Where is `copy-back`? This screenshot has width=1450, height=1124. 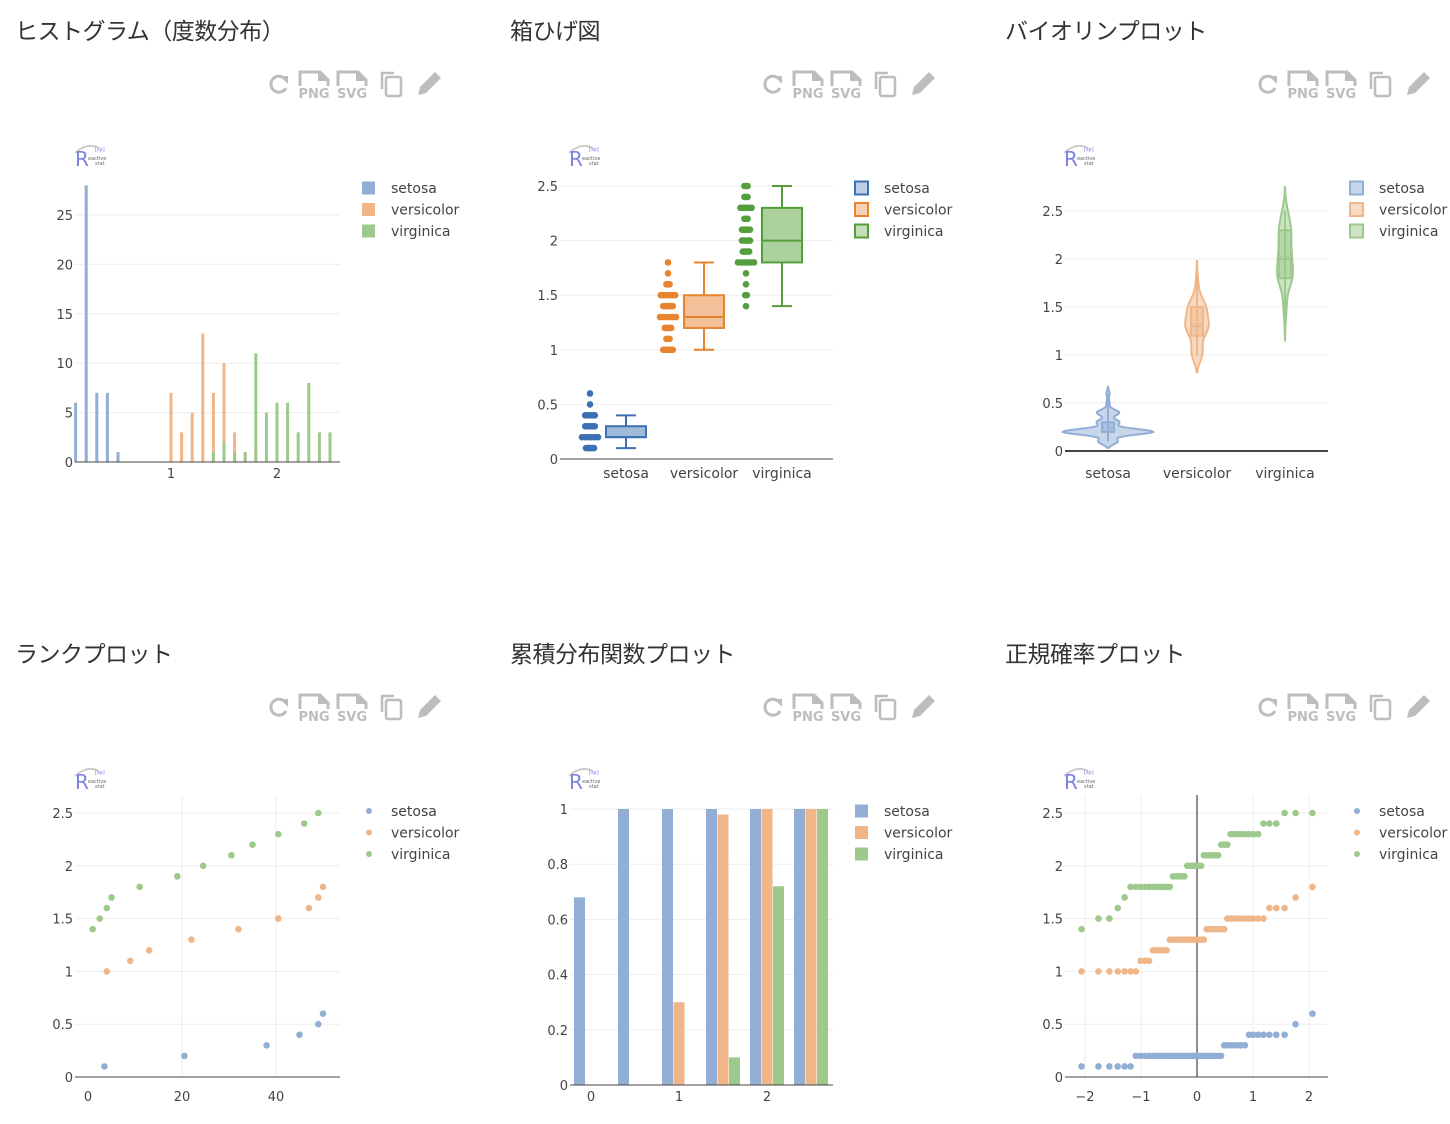 copy-back is located at coordinates (387, 80).